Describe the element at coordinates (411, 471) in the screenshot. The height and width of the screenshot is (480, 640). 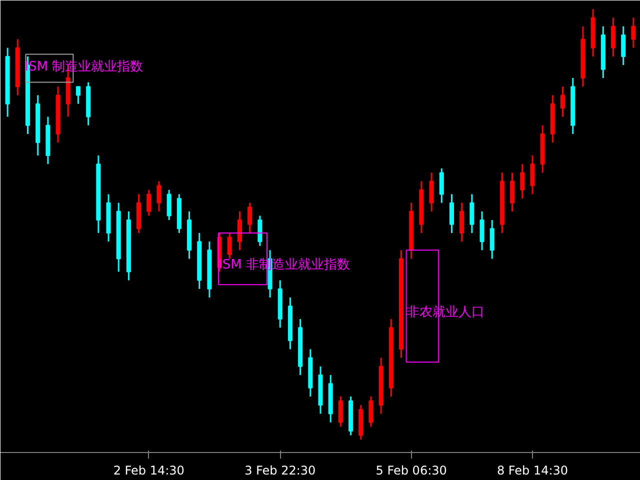
I see `x-tick-label: 5 Feb 06:30` at that location.